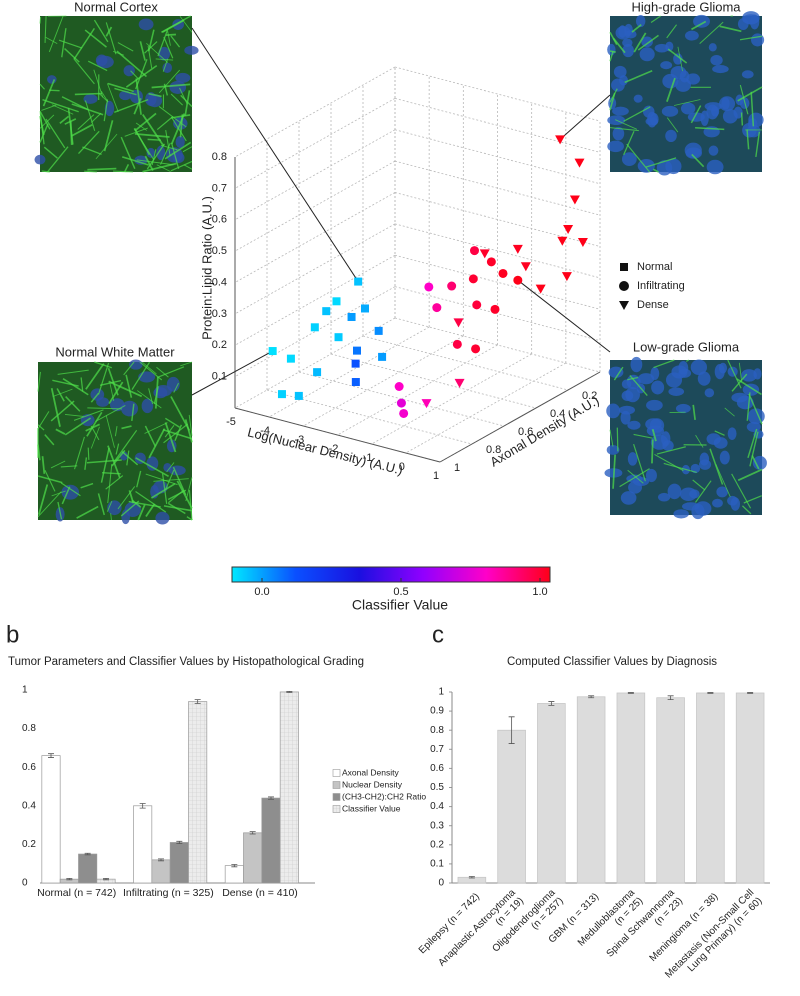 The height and width of the screenshot is (996, 800). Describe the element at coordinates (261, 592) in the screenshot. I see `colorbar-tick-label: 0.0` at that location.